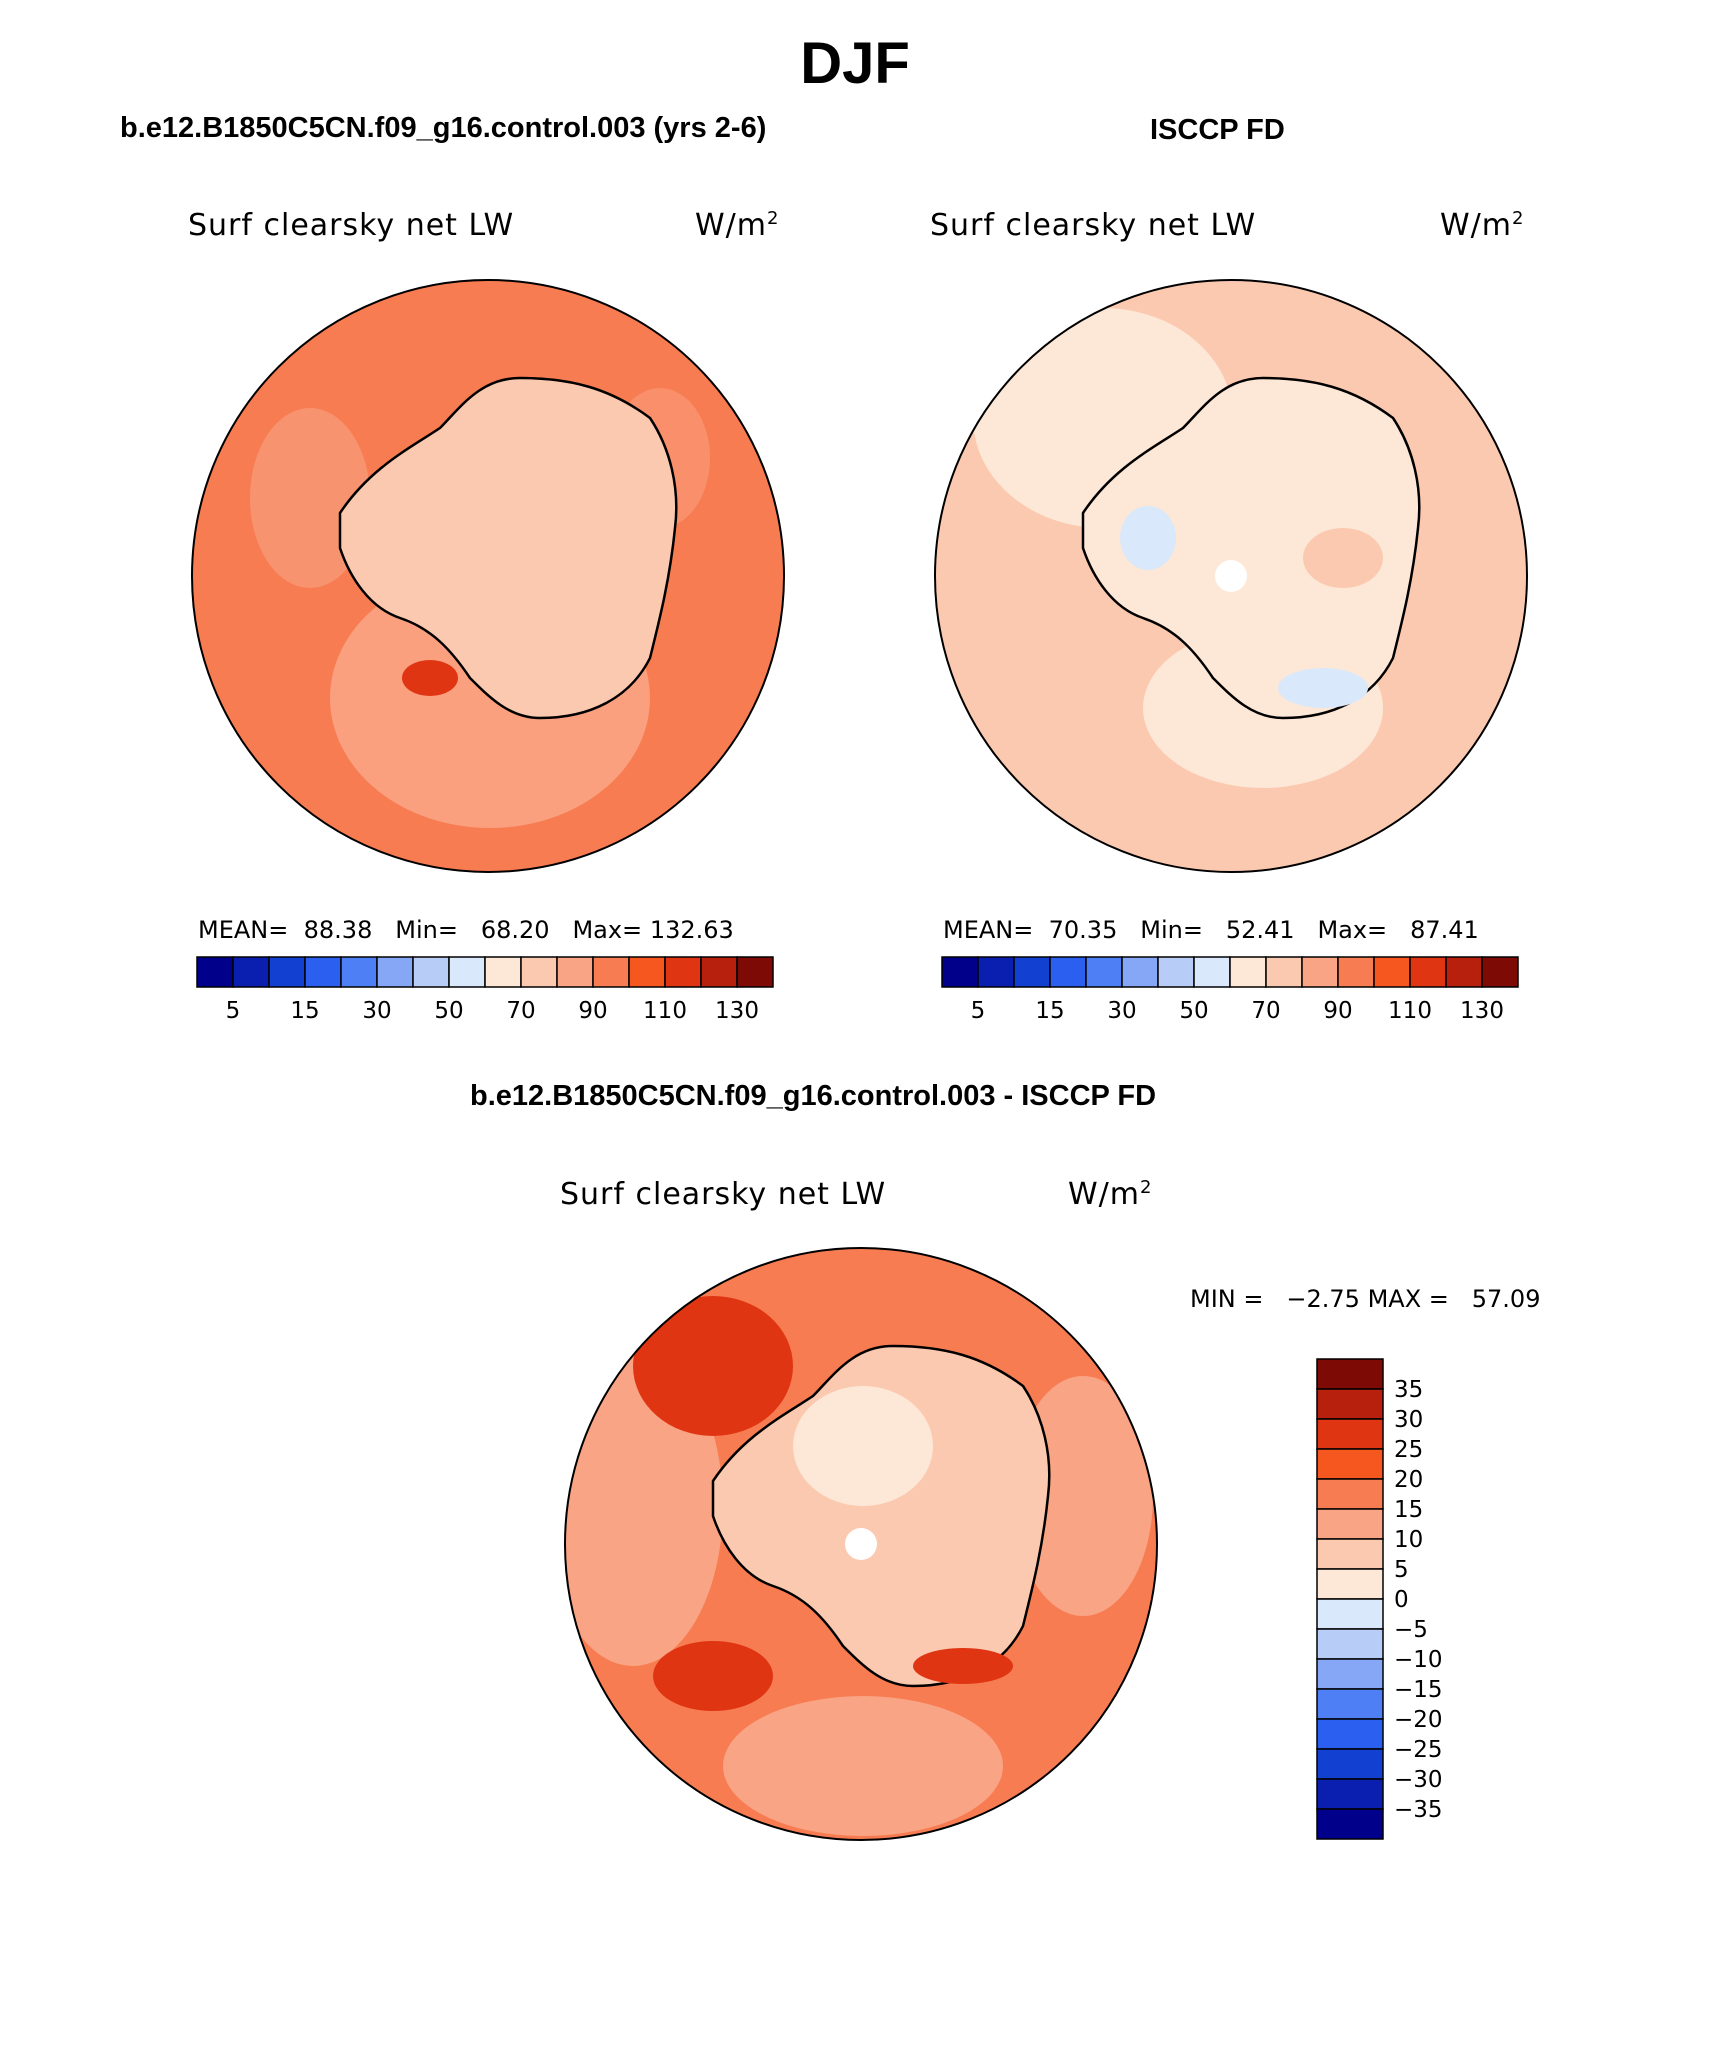 This screenshot has height=2061, width=1710. I want to click on colorbar-tick-label: 35, so click(1408, 1390).